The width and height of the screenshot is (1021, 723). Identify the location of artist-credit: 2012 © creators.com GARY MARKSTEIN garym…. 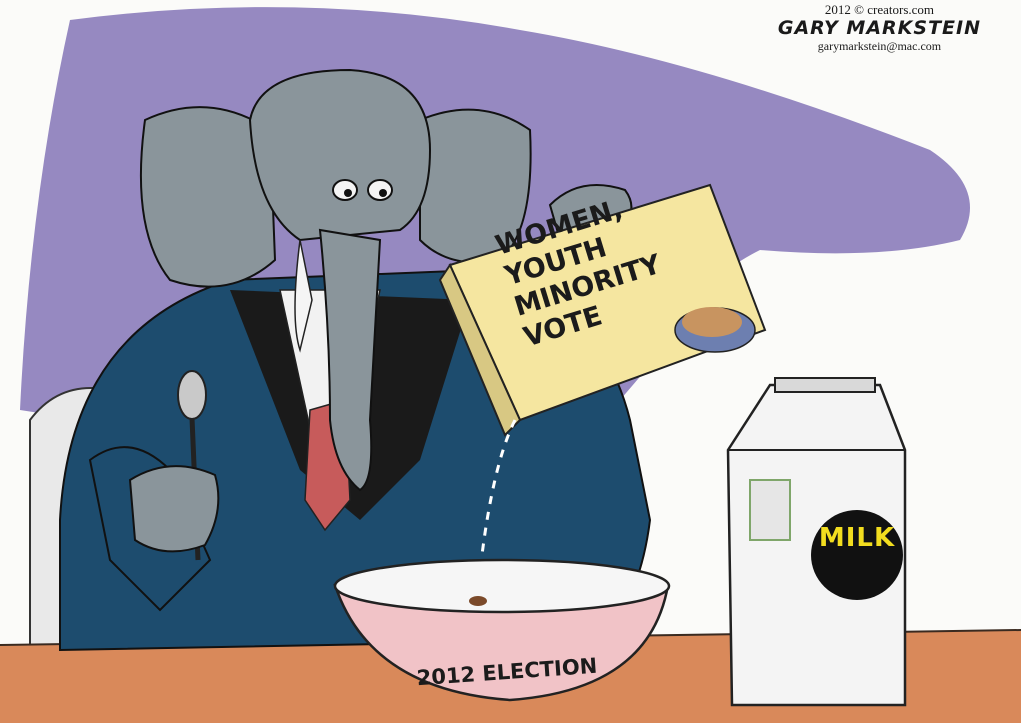
(879, 27).